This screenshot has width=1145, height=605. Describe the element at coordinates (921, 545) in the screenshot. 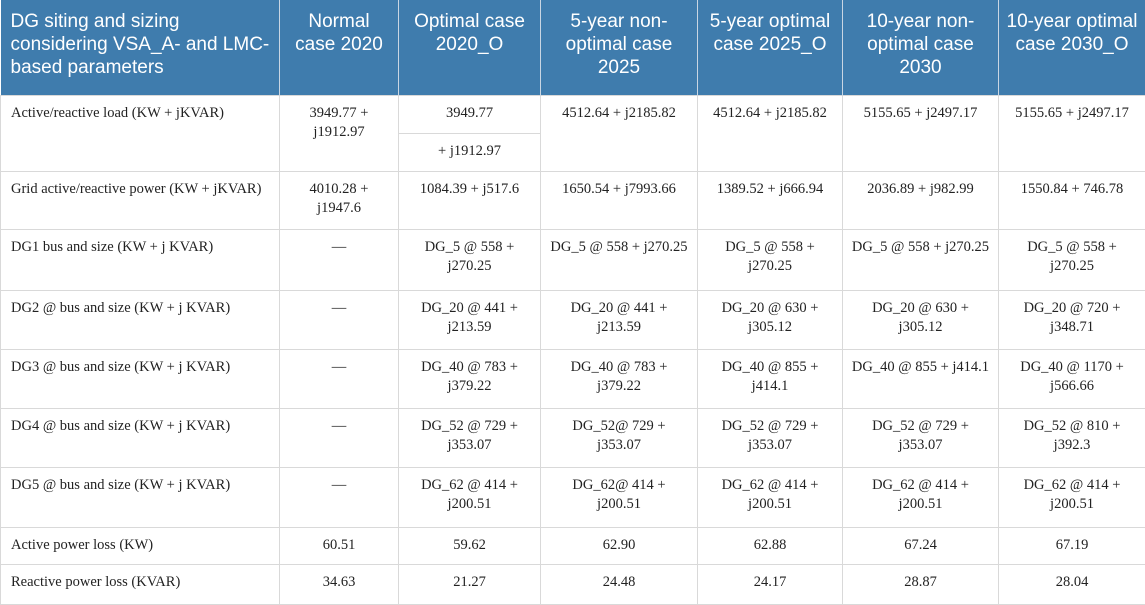

I see `table-cell: 67.24` at that location.